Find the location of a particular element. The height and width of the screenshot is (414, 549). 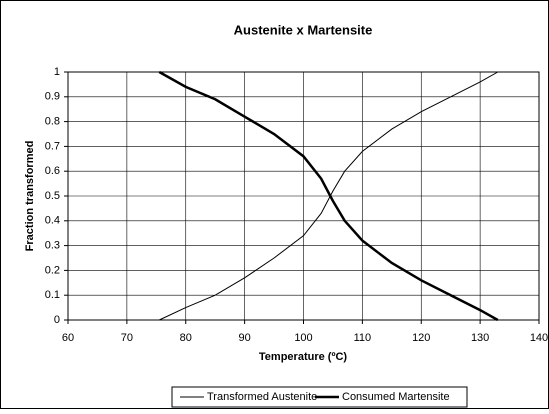

y-tick-label: 0.9 is located at coordinates (52, 97).